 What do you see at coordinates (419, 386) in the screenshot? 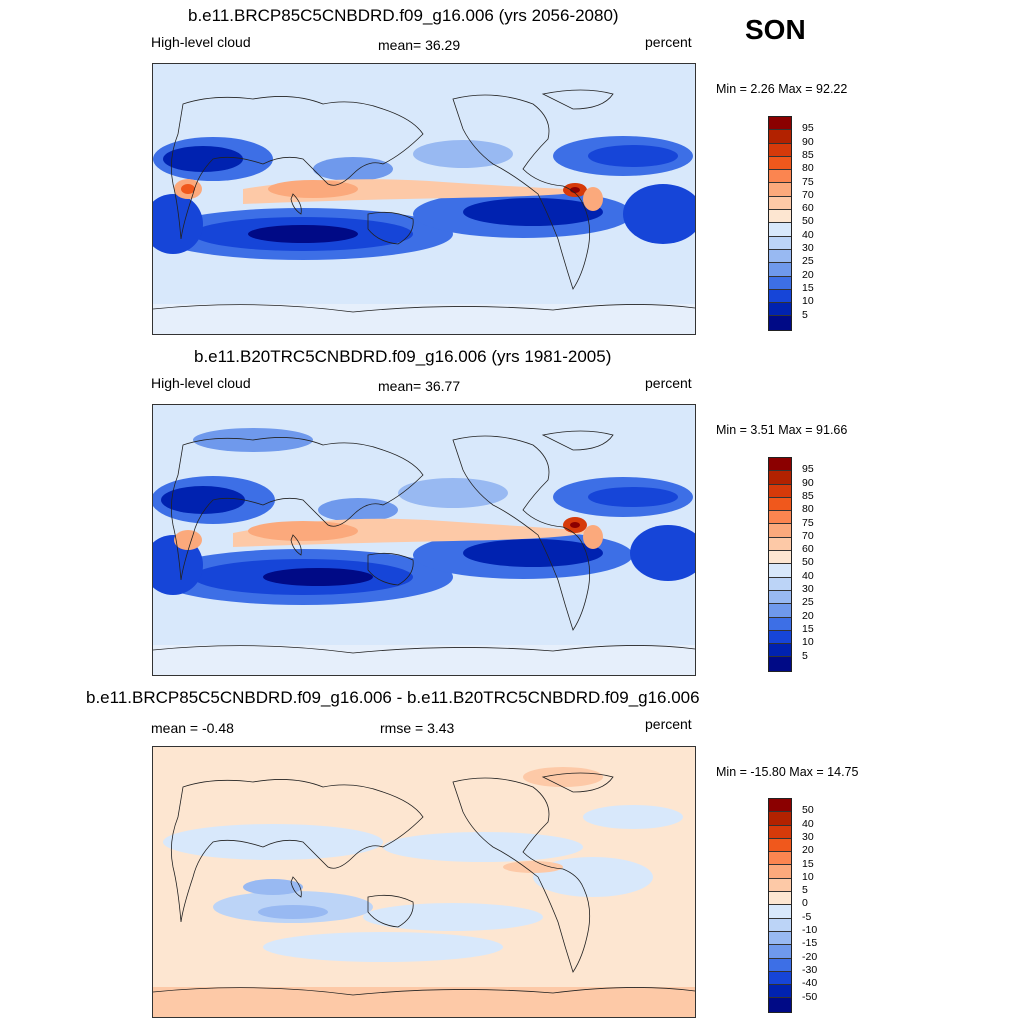
I see `panel2-mean-label: mean= 36.77` at bounding box center [419, 386].